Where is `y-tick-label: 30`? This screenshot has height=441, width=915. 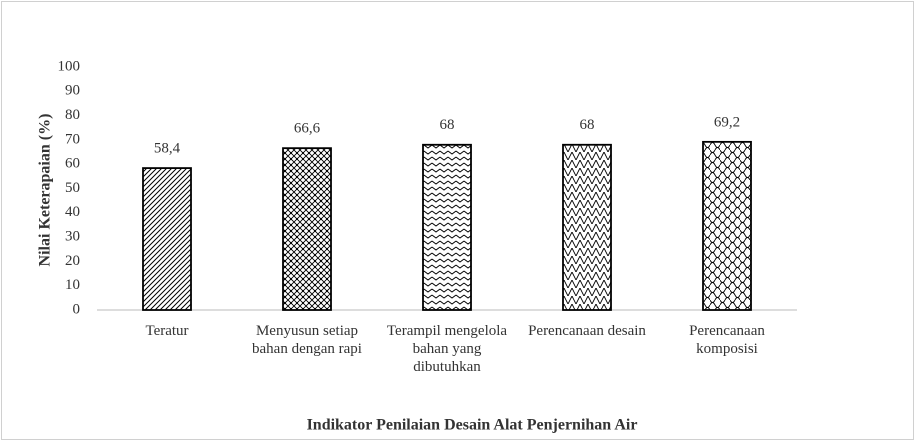 y-tick-label: 30 is located at coordinates (72, 237).